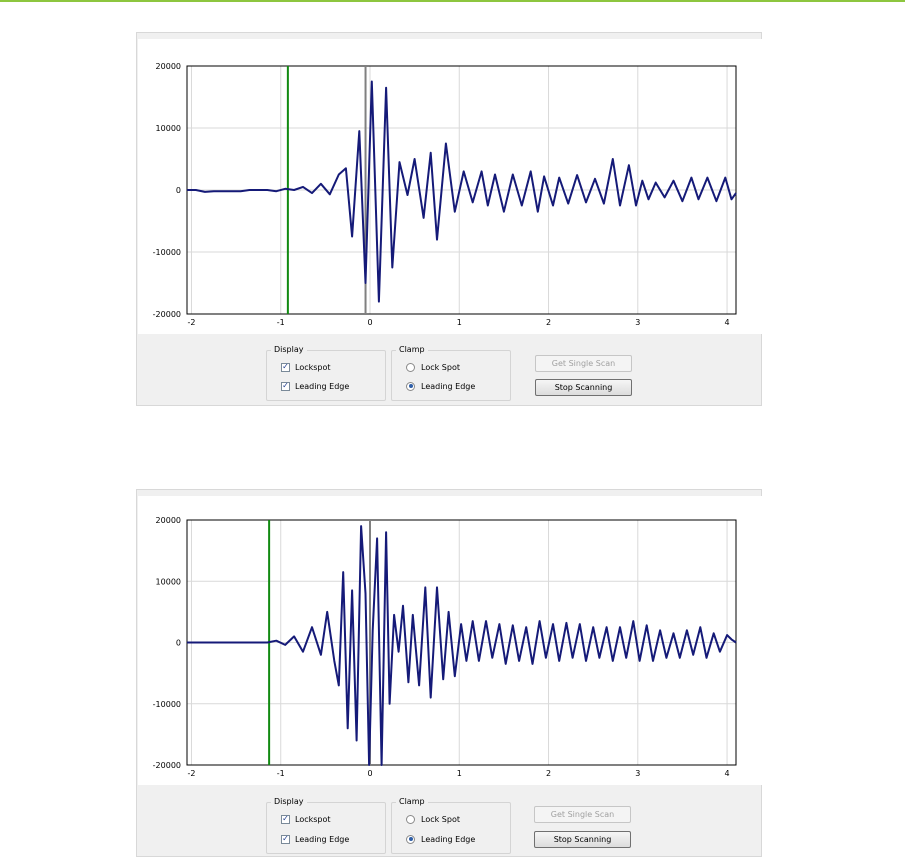 This screenshot has width=905, height=857. Describe the element at coordinates (452, 1) in the screenshot. I see `top-accent-rule` at that location.